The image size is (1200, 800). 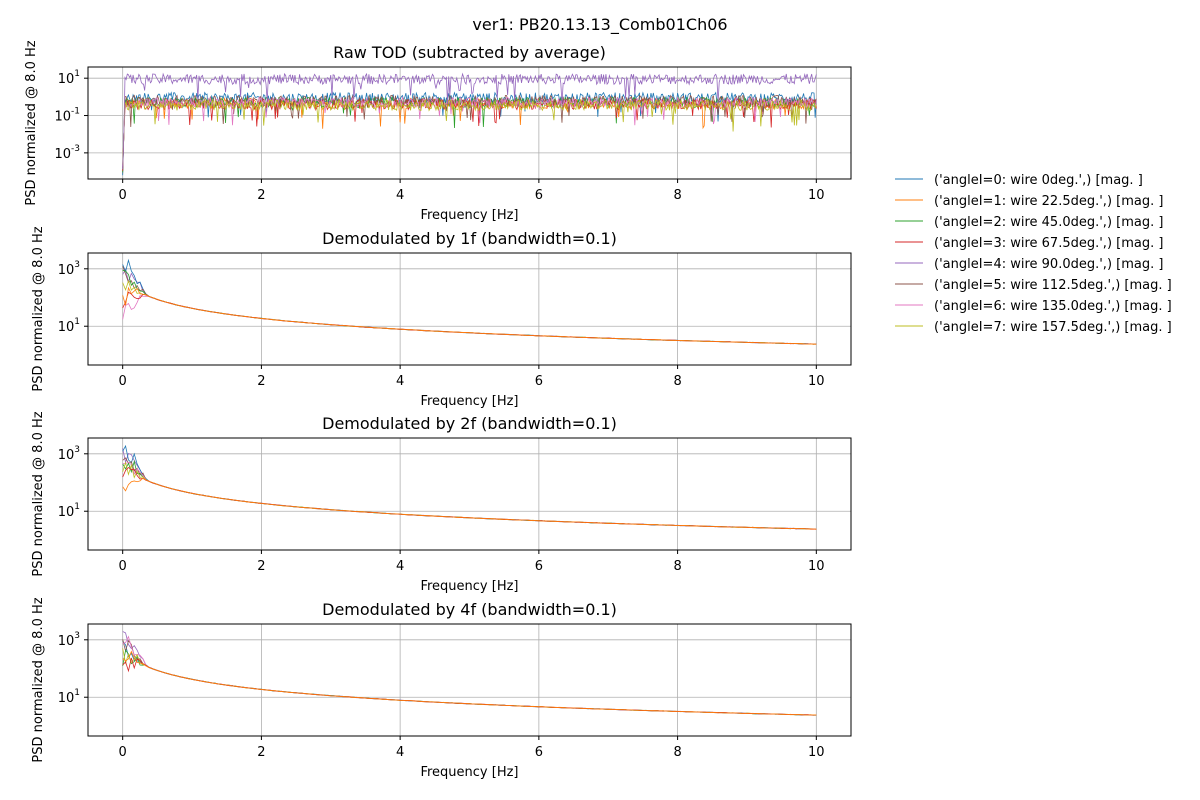 I want to click on panel-title: Demodulated by 4f (bandwidth=0.1), so click(x=469, y=609).